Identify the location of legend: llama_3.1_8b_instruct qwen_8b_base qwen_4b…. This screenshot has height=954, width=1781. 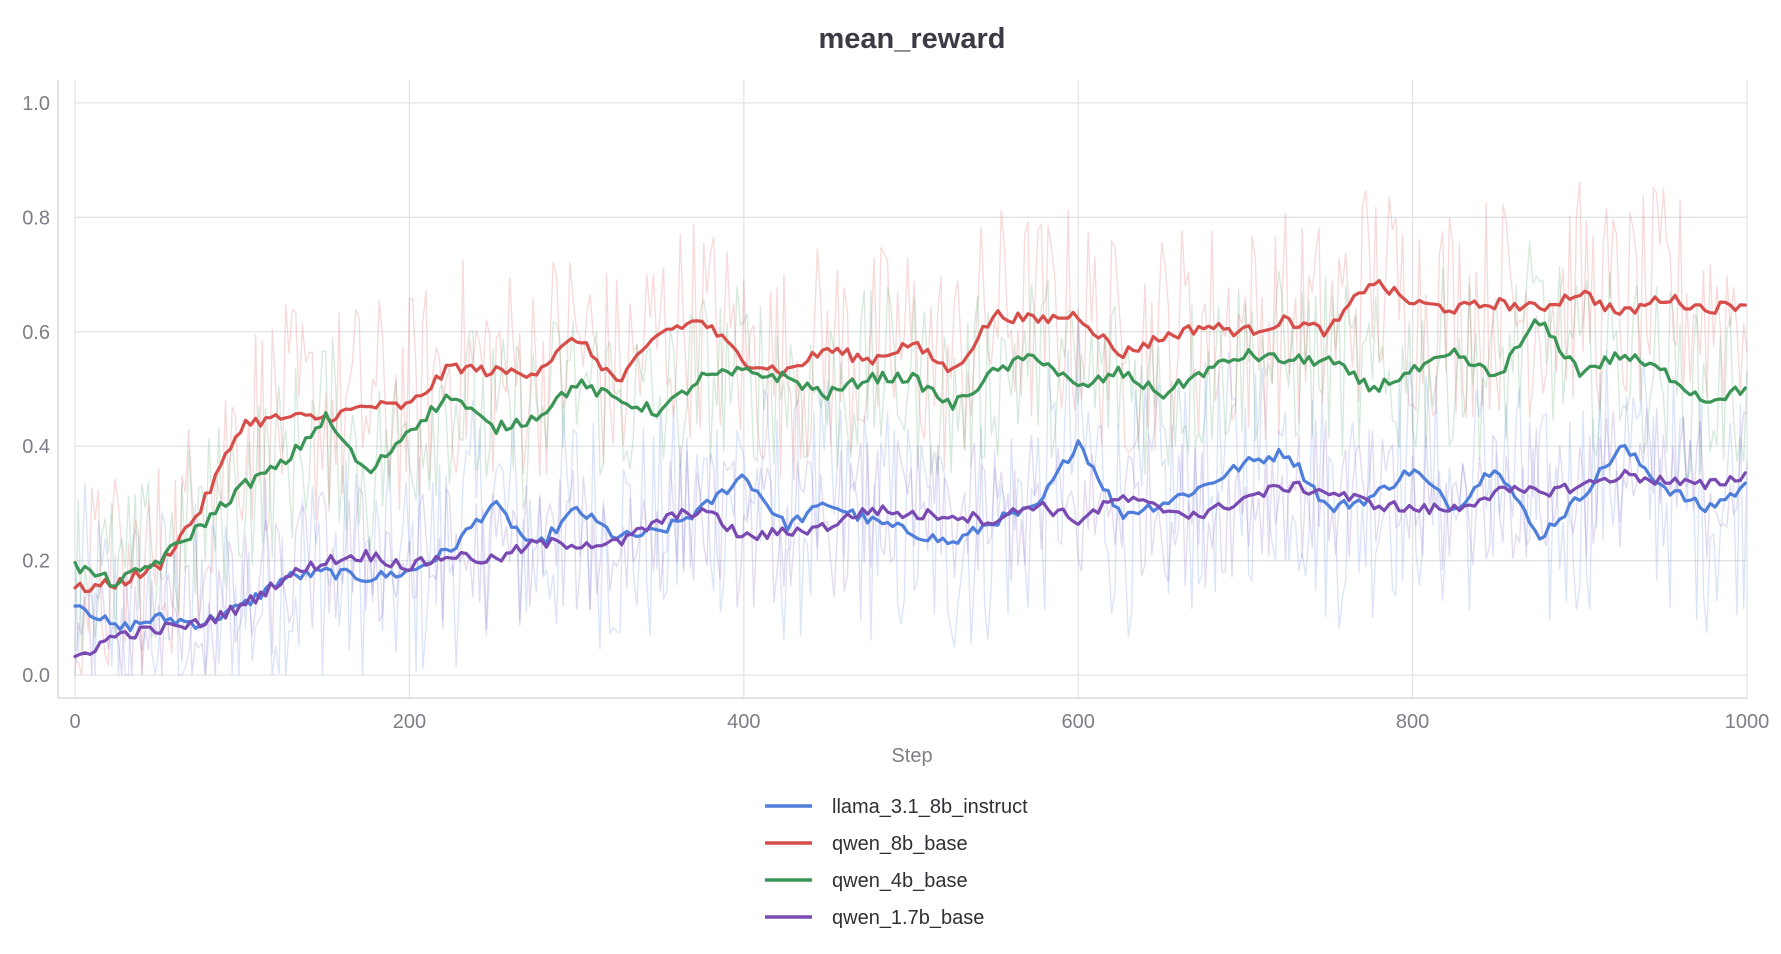
(896, 862).